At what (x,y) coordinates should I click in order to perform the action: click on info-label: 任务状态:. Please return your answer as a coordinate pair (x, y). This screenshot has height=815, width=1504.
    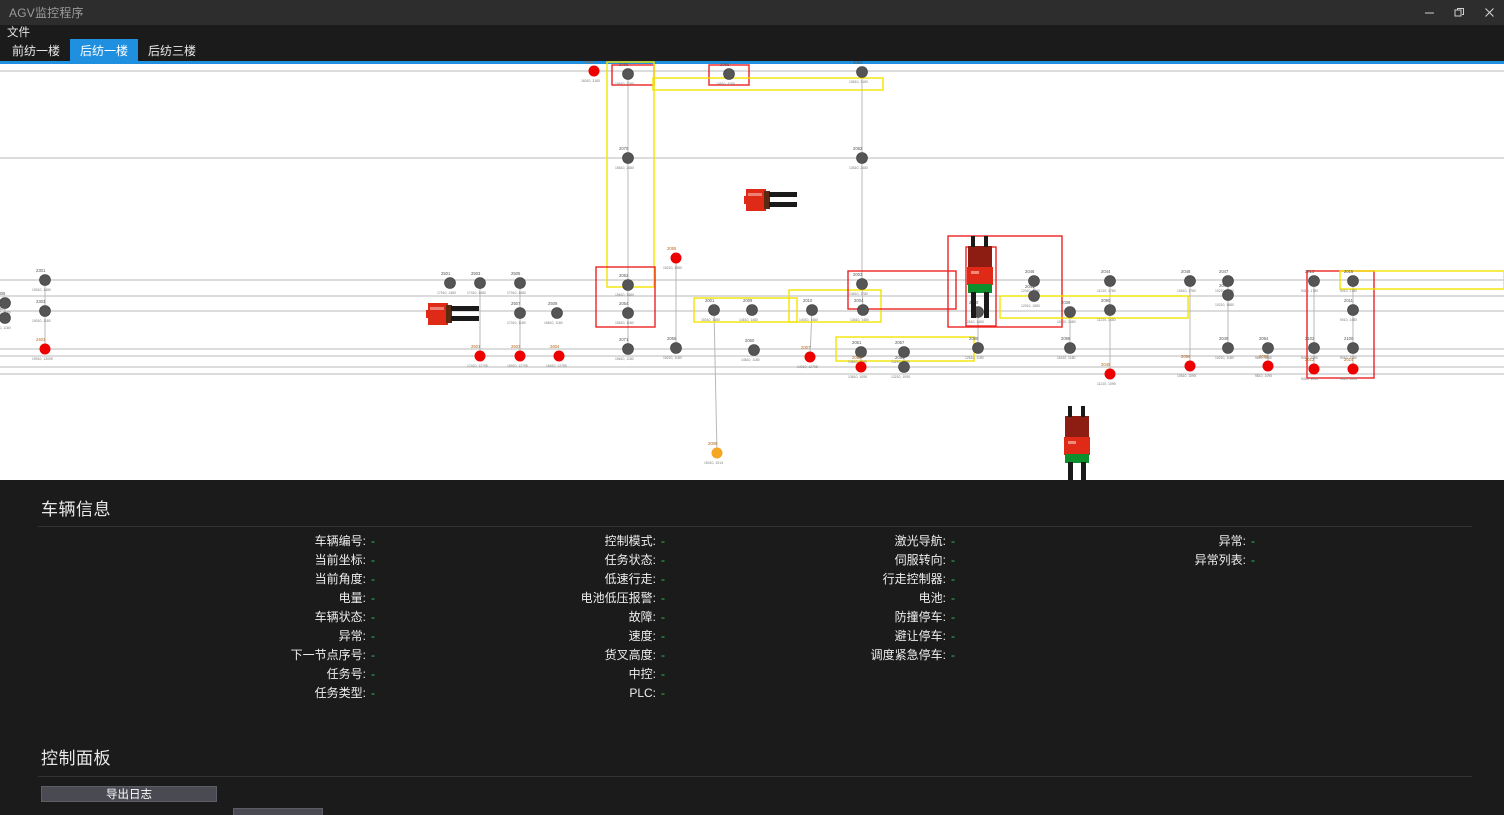
    Looking at the image, I should click on (630, 560).